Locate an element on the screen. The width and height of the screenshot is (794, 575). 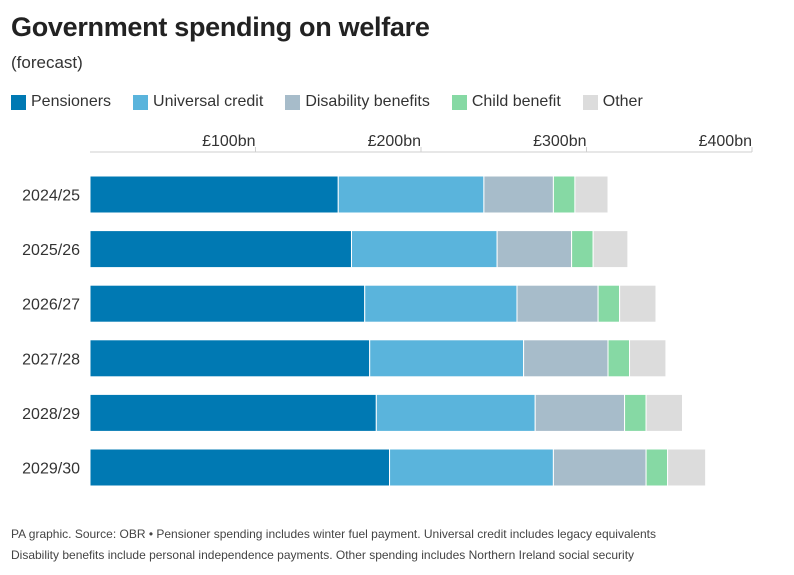
legend-item-pensioners: Pensioners is located at coordinates (61, 102).